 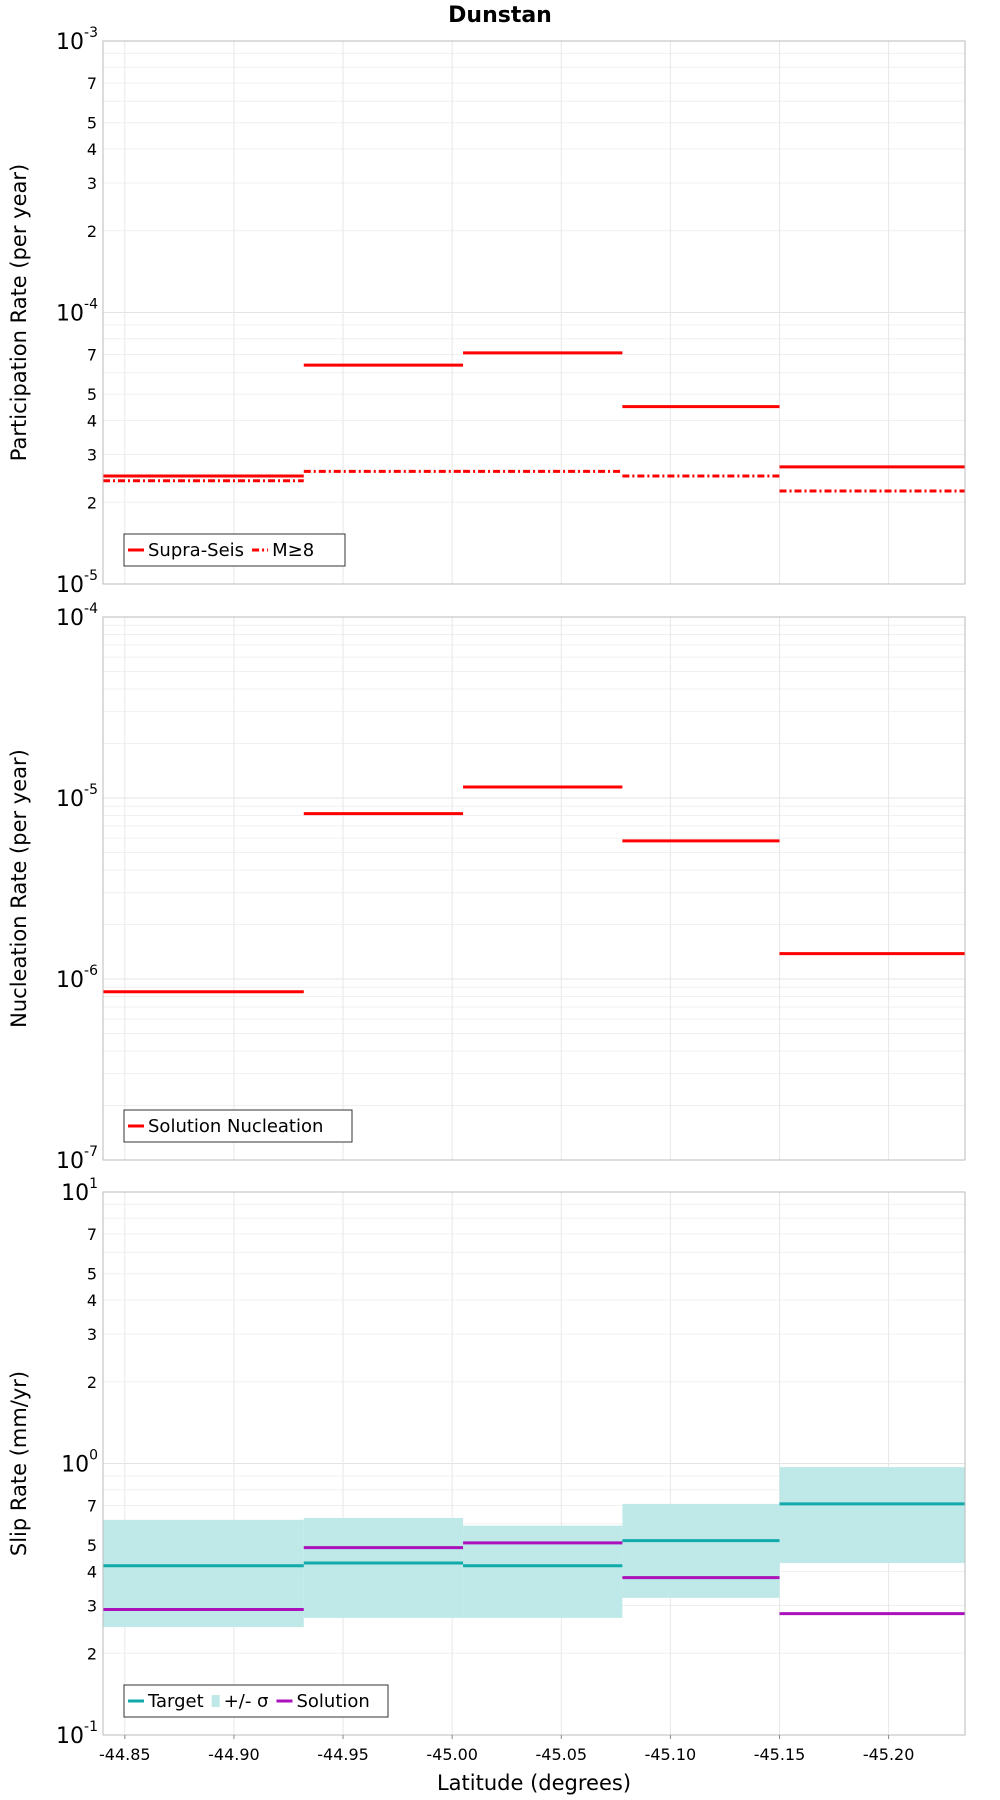 What do you see at coordinates (780, 1754) in the screenshot?
I see `x-tick-label: -45.15` at bounding box center [780, 1754].